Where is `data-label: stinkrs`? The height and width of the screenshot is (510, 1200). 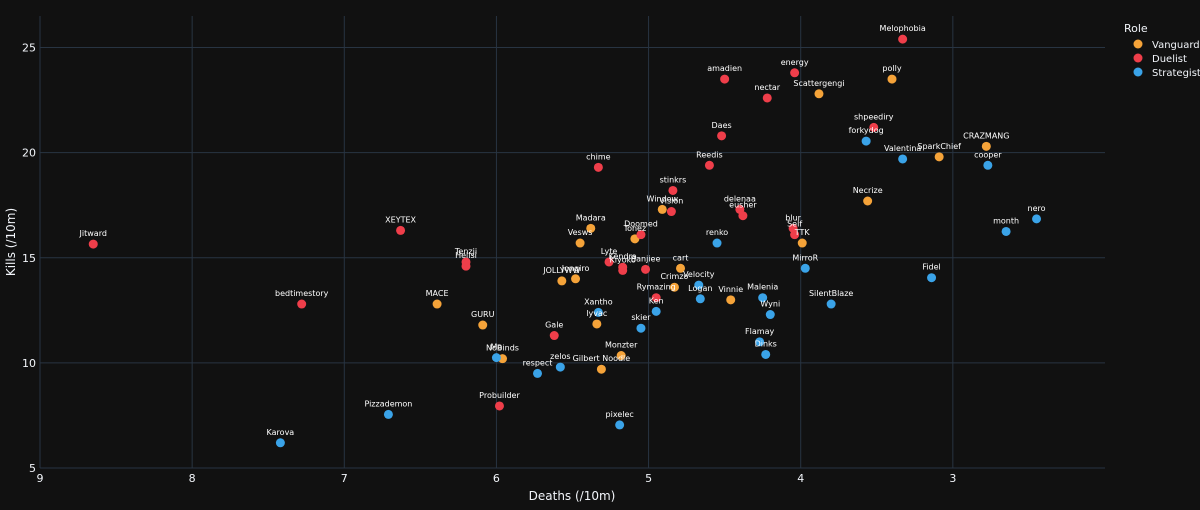
data-label: stinkrs is located at coordinates (673, 179).